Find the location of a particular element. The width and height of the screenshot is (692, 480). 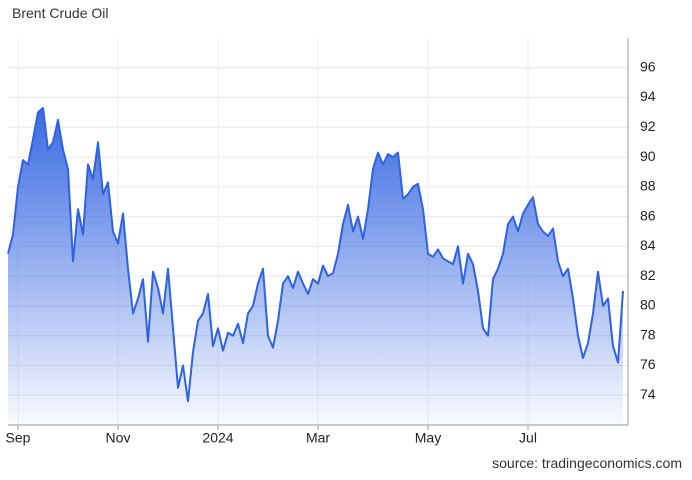

source-note: source: tradingeconomics.com is located at coordinates (587, 463).